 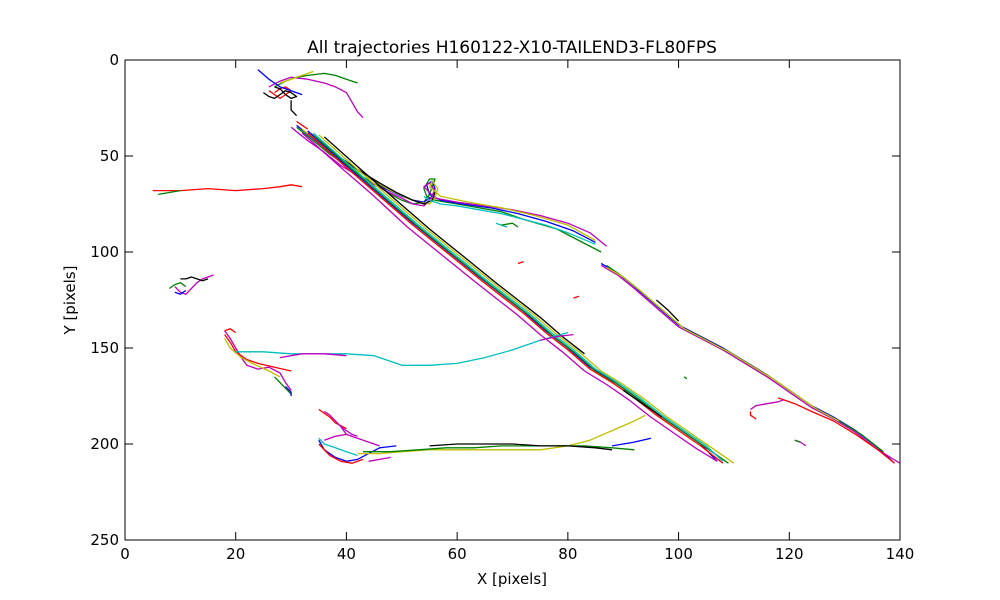 What do you see at coordinates (104, 540) in the screenshot?
I see `y-tick-label: 250` at bounding box center [104, 540].